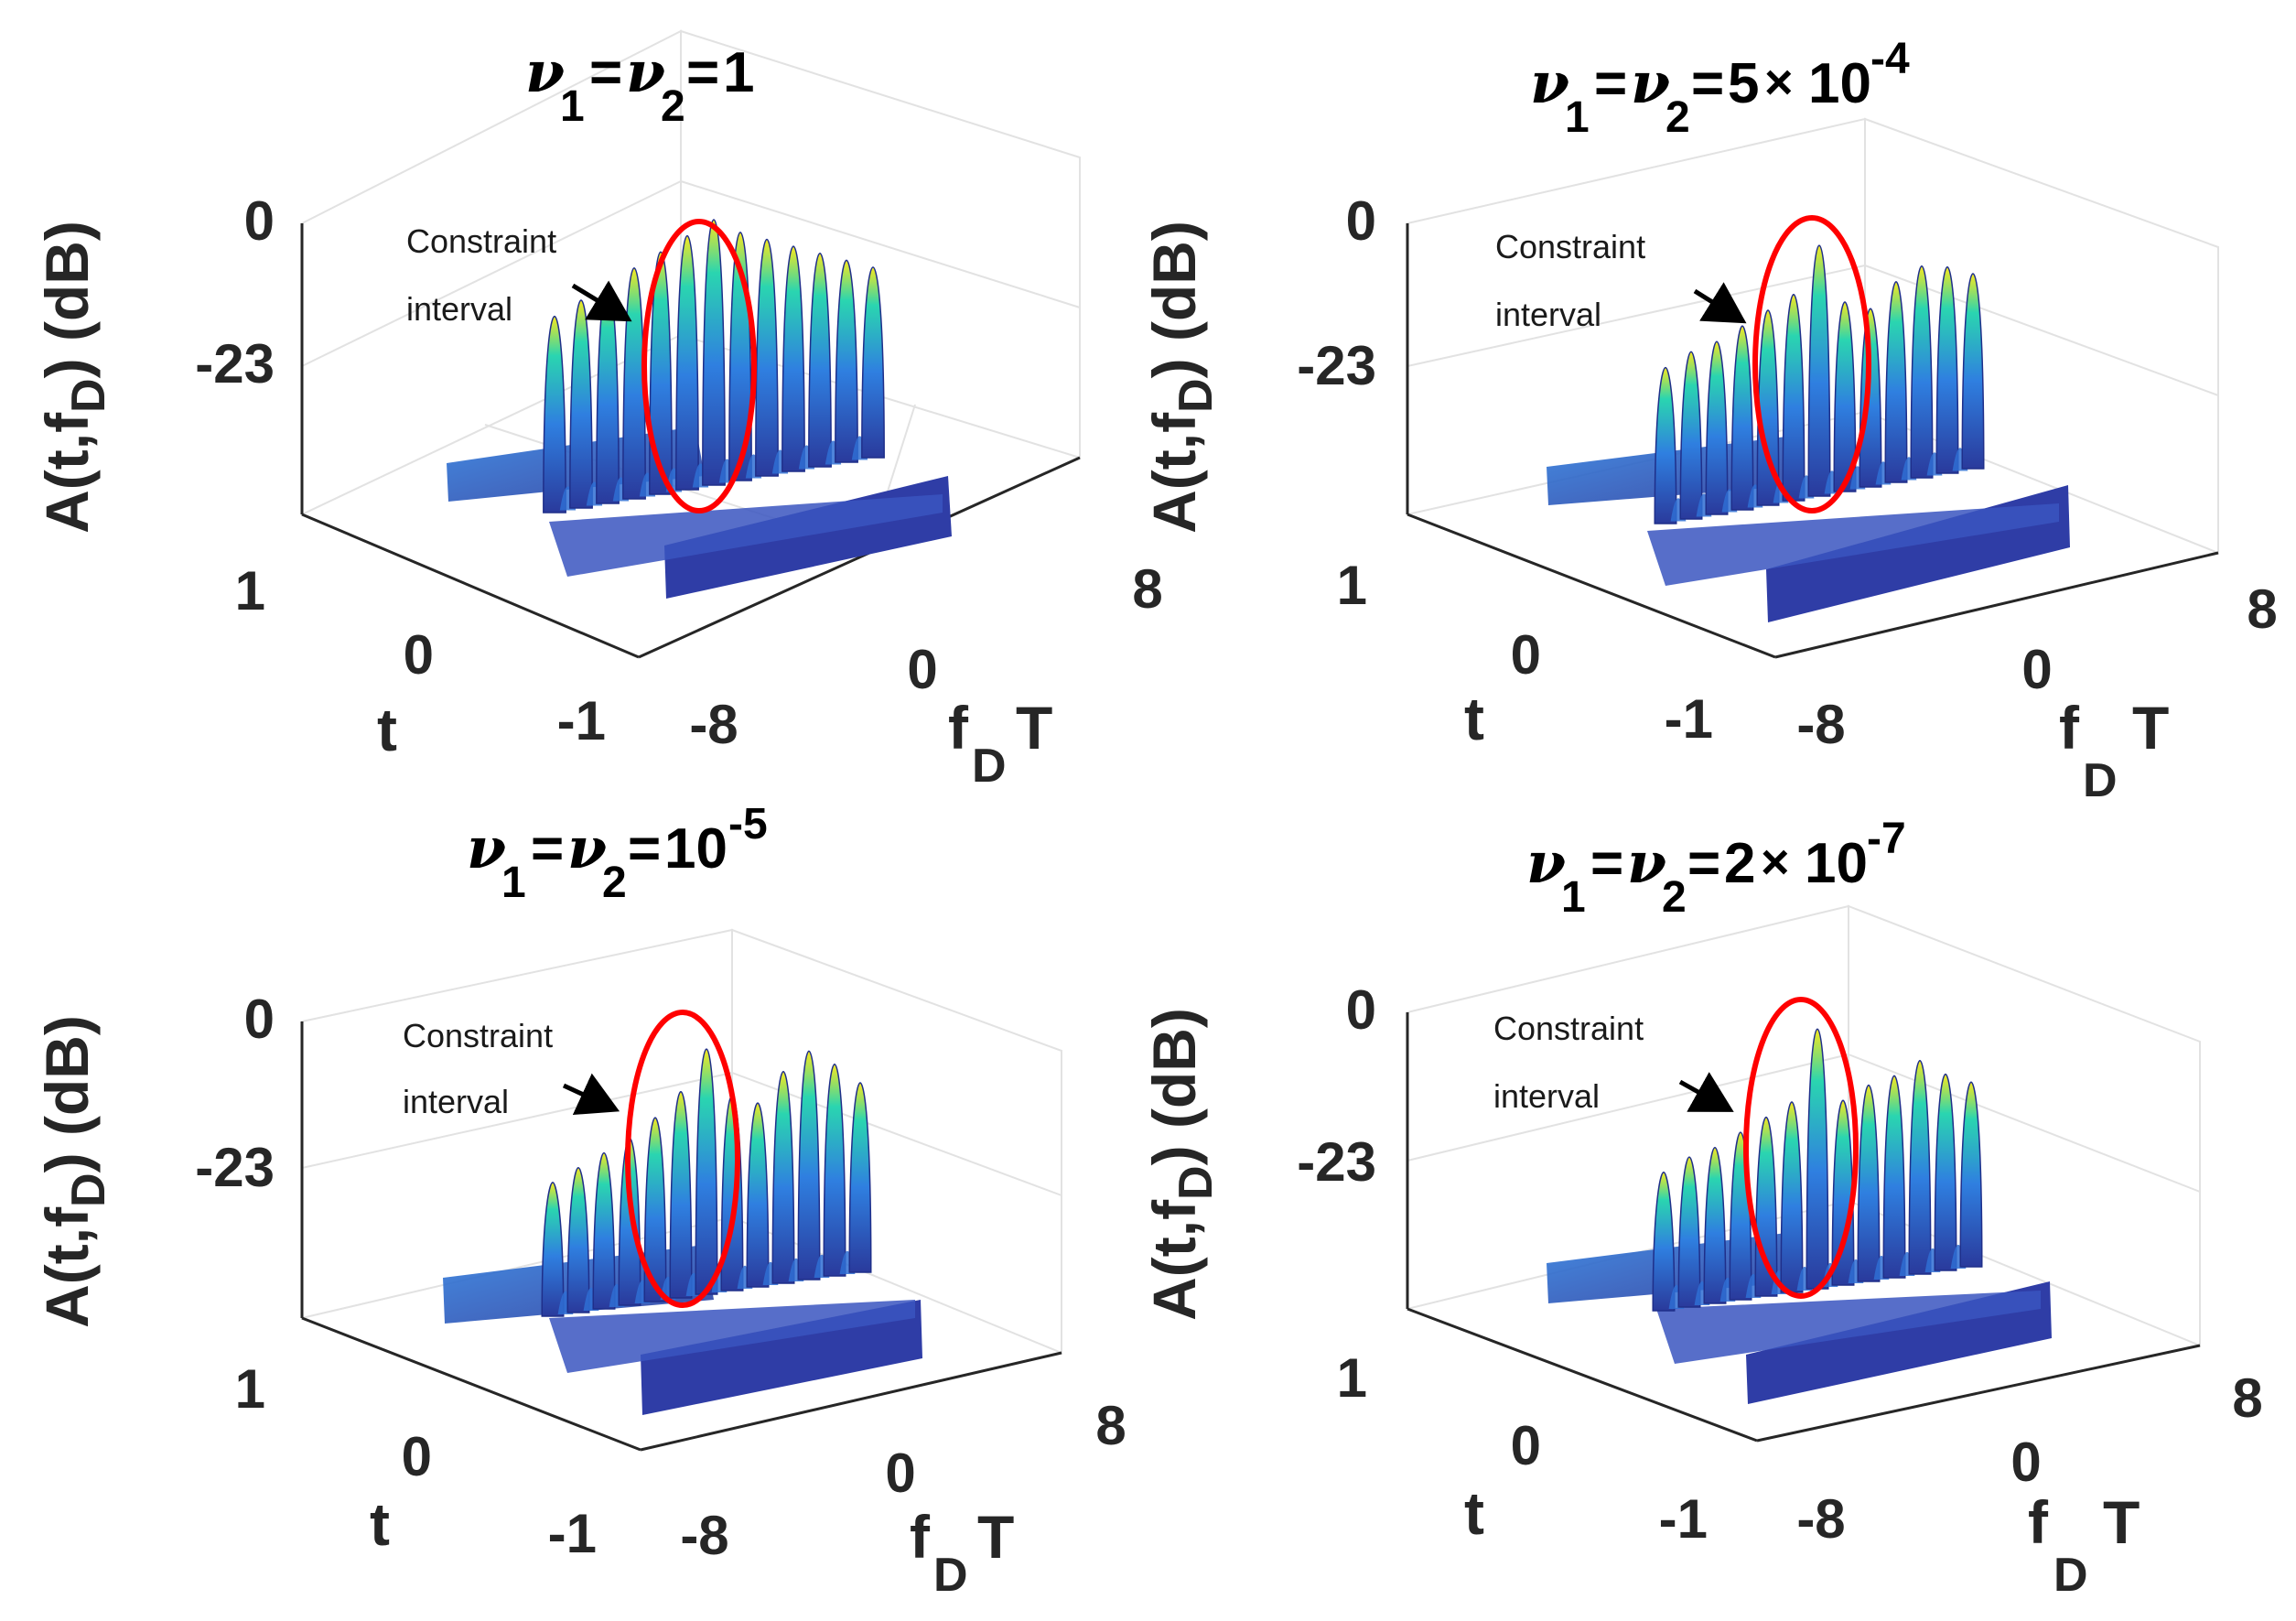 This screenshot has width=2296, height=1621. What do you see at coordinates (1592, 586) in the screenshot?
I see `t-axis-line` at bounding box center [1592, 586].